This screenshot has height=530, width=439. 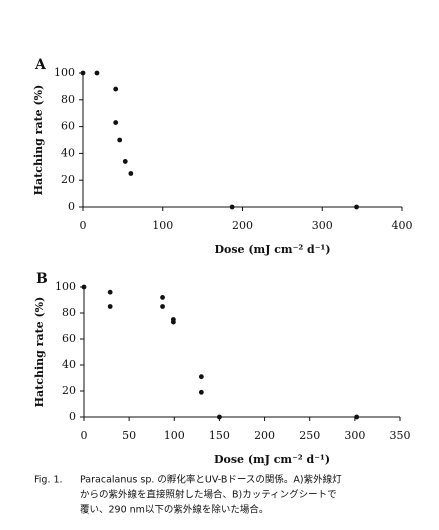 I want to click on x-tick-label: 350, so click(x=400, y=435).